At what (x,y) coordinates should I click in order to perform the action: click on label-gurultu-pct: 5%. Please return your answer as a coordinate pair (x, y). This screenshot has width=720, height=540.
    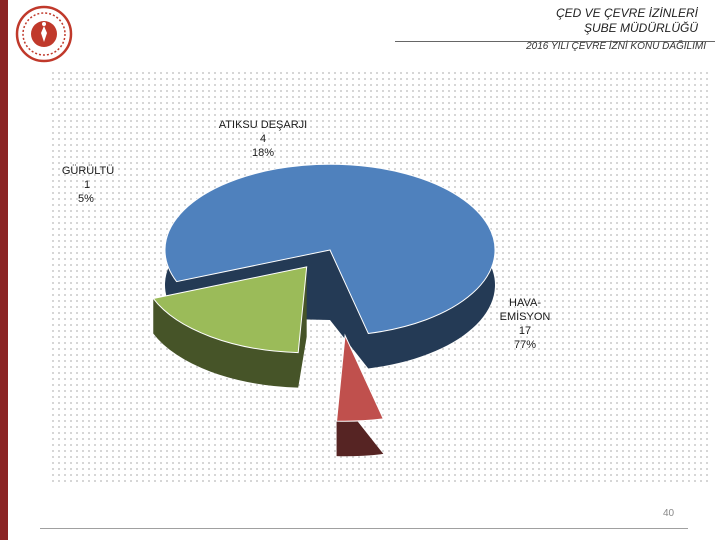
    Looking at the image, I should click on (86, 199).